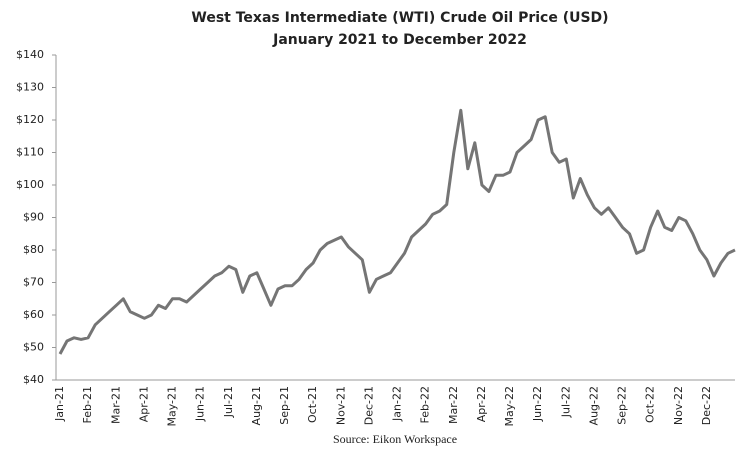  I want to click on x-tick-label: Mar-21, so click(115, 405).